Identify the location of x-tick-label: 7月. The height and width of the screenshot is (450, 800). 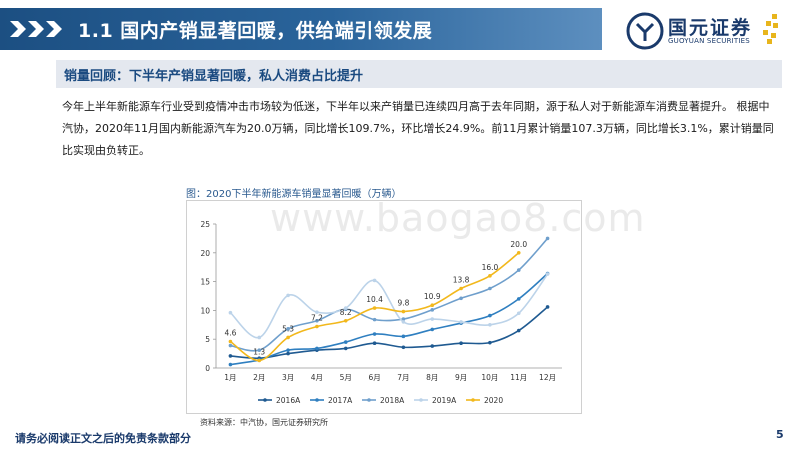
(403, 377).